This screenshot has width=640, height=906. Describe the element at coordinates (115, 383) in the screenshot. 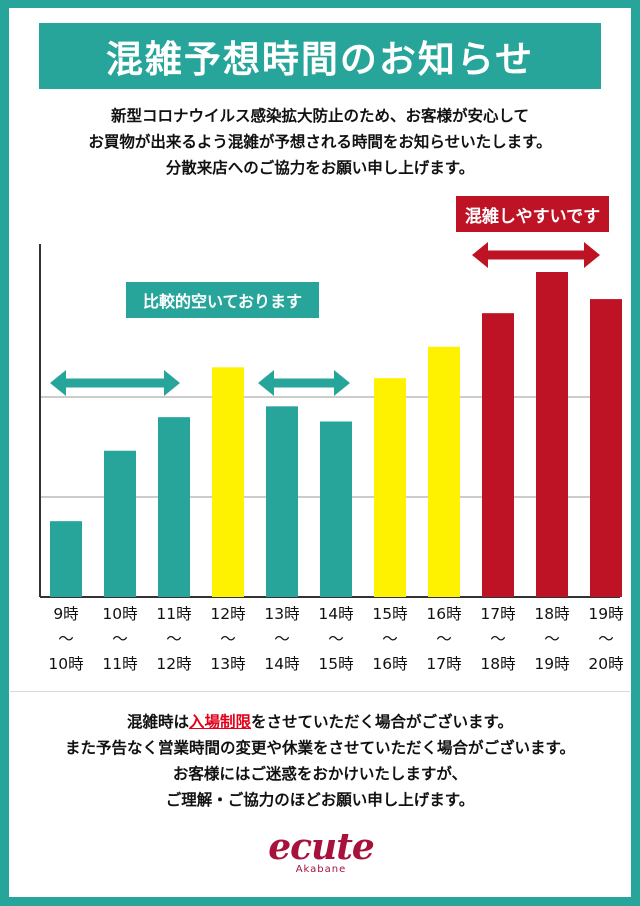

I see `quiet-range-arrow-left` at that location.